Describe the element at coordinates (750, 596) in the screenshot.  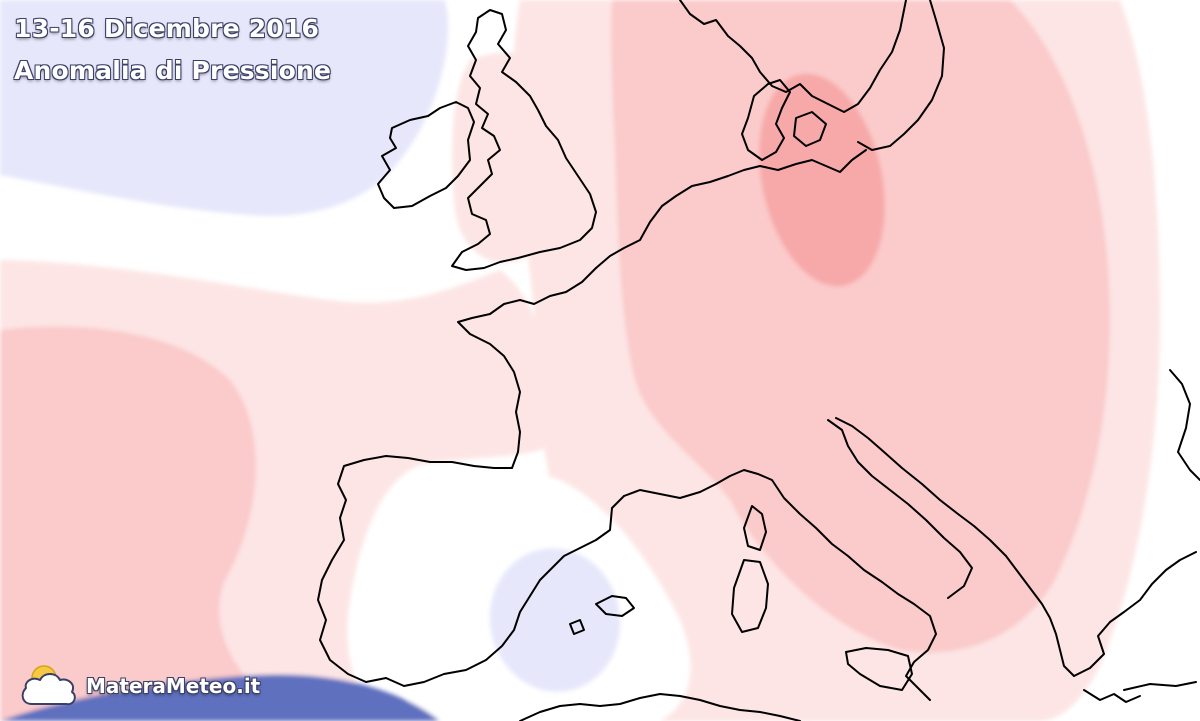
I see `coast-sardinia` at that location.